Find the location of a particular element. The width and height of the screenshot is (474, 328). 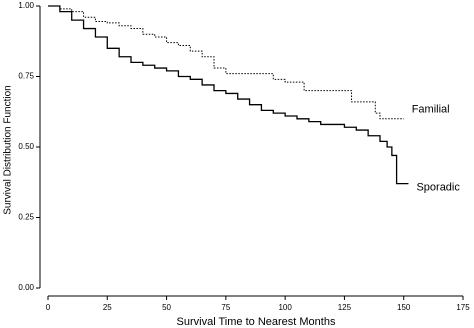

x-tick-label: 50 is located at coordinates (166, 307).